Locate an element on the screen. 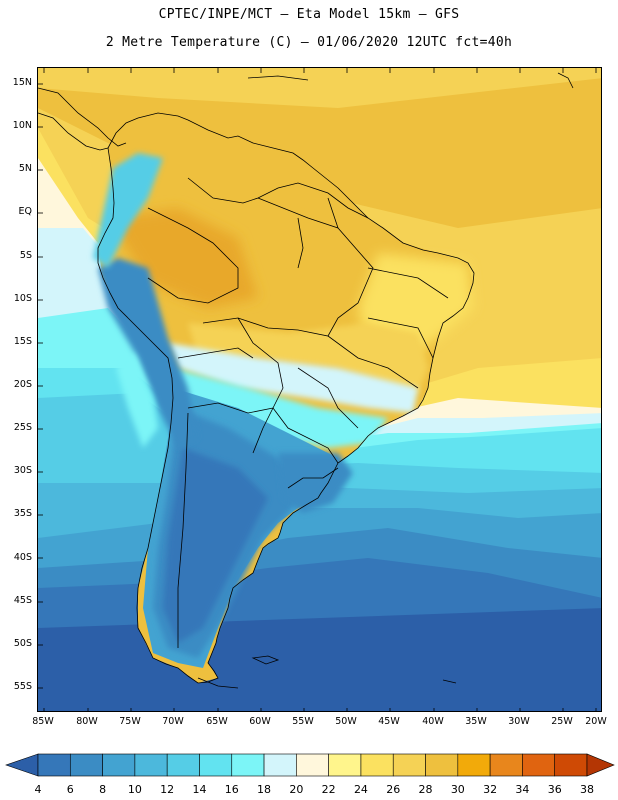  central-america-coast is located at coordinates (82, 117).